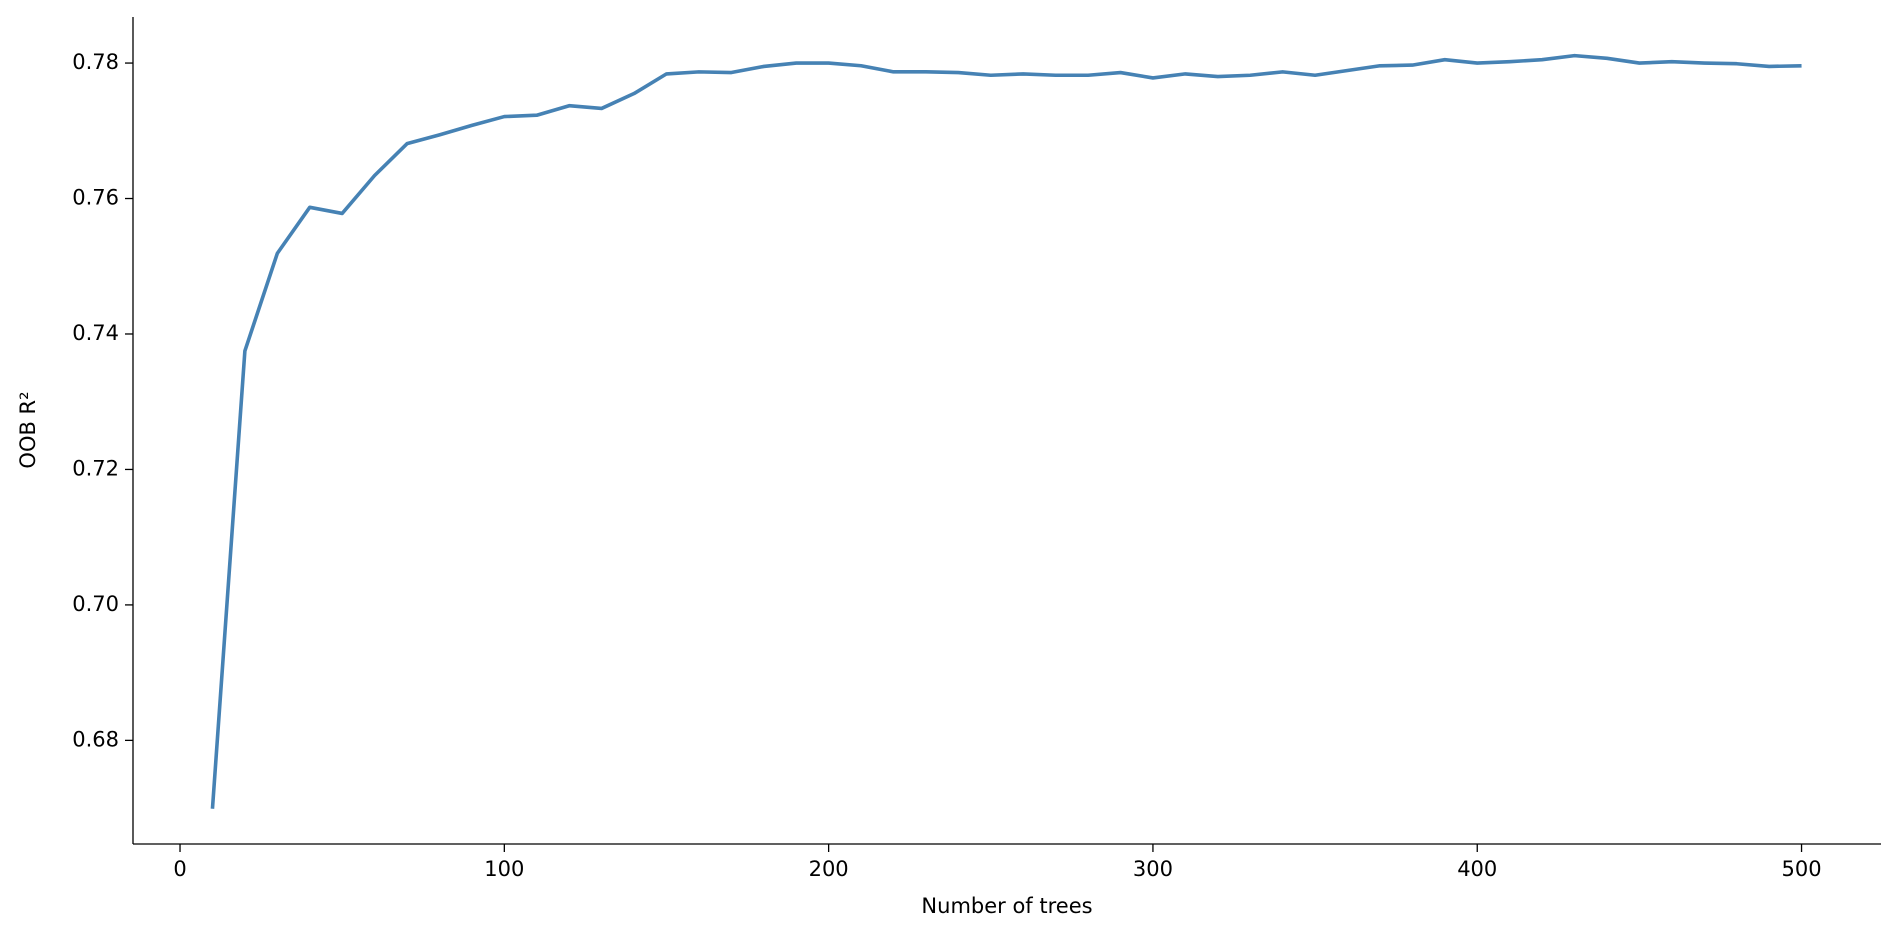  I want to click on x-tick-label: 300, so click(1153, 869).